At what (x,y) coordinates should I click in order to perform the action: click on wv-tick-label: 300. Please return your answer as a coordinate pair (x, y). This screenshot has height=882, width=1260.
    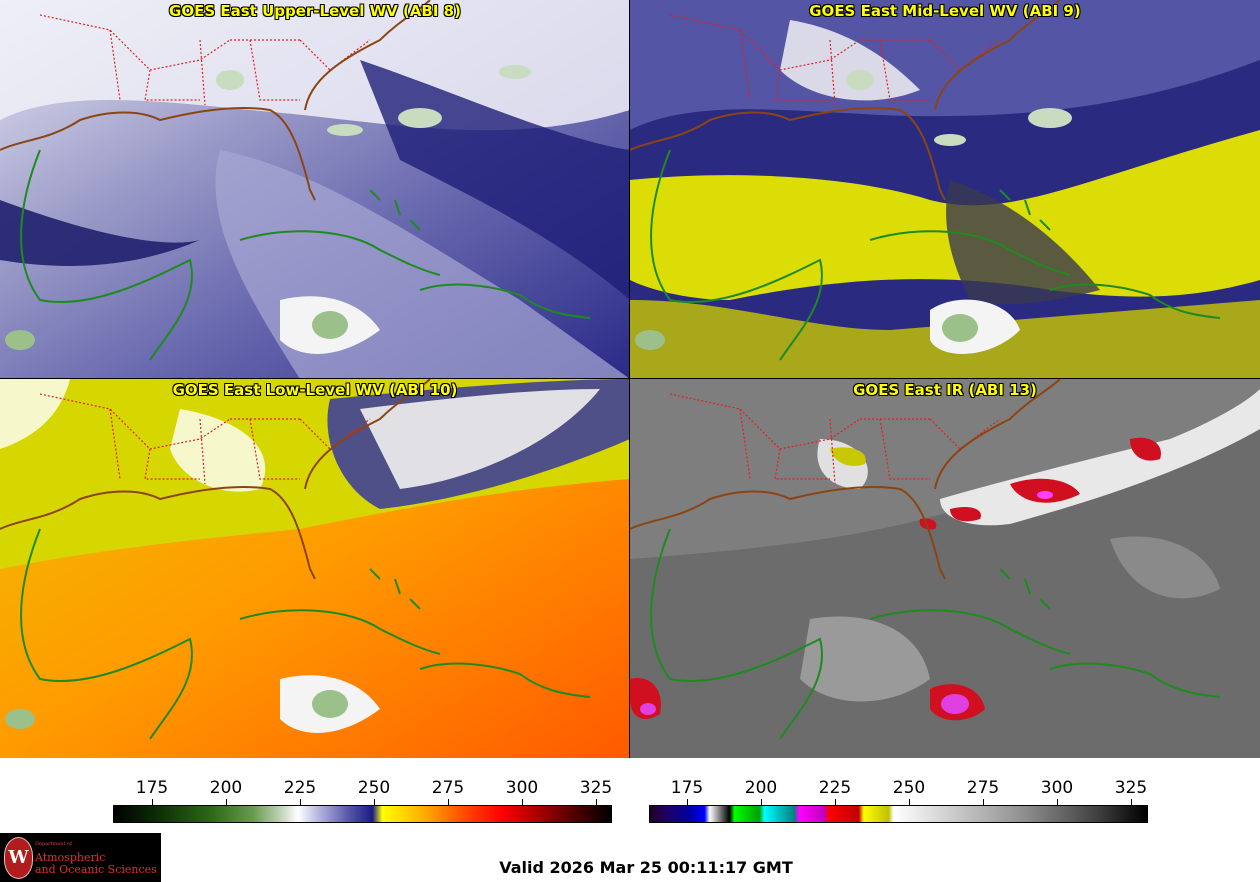
    Looking at the image, I should click on (522, 788).